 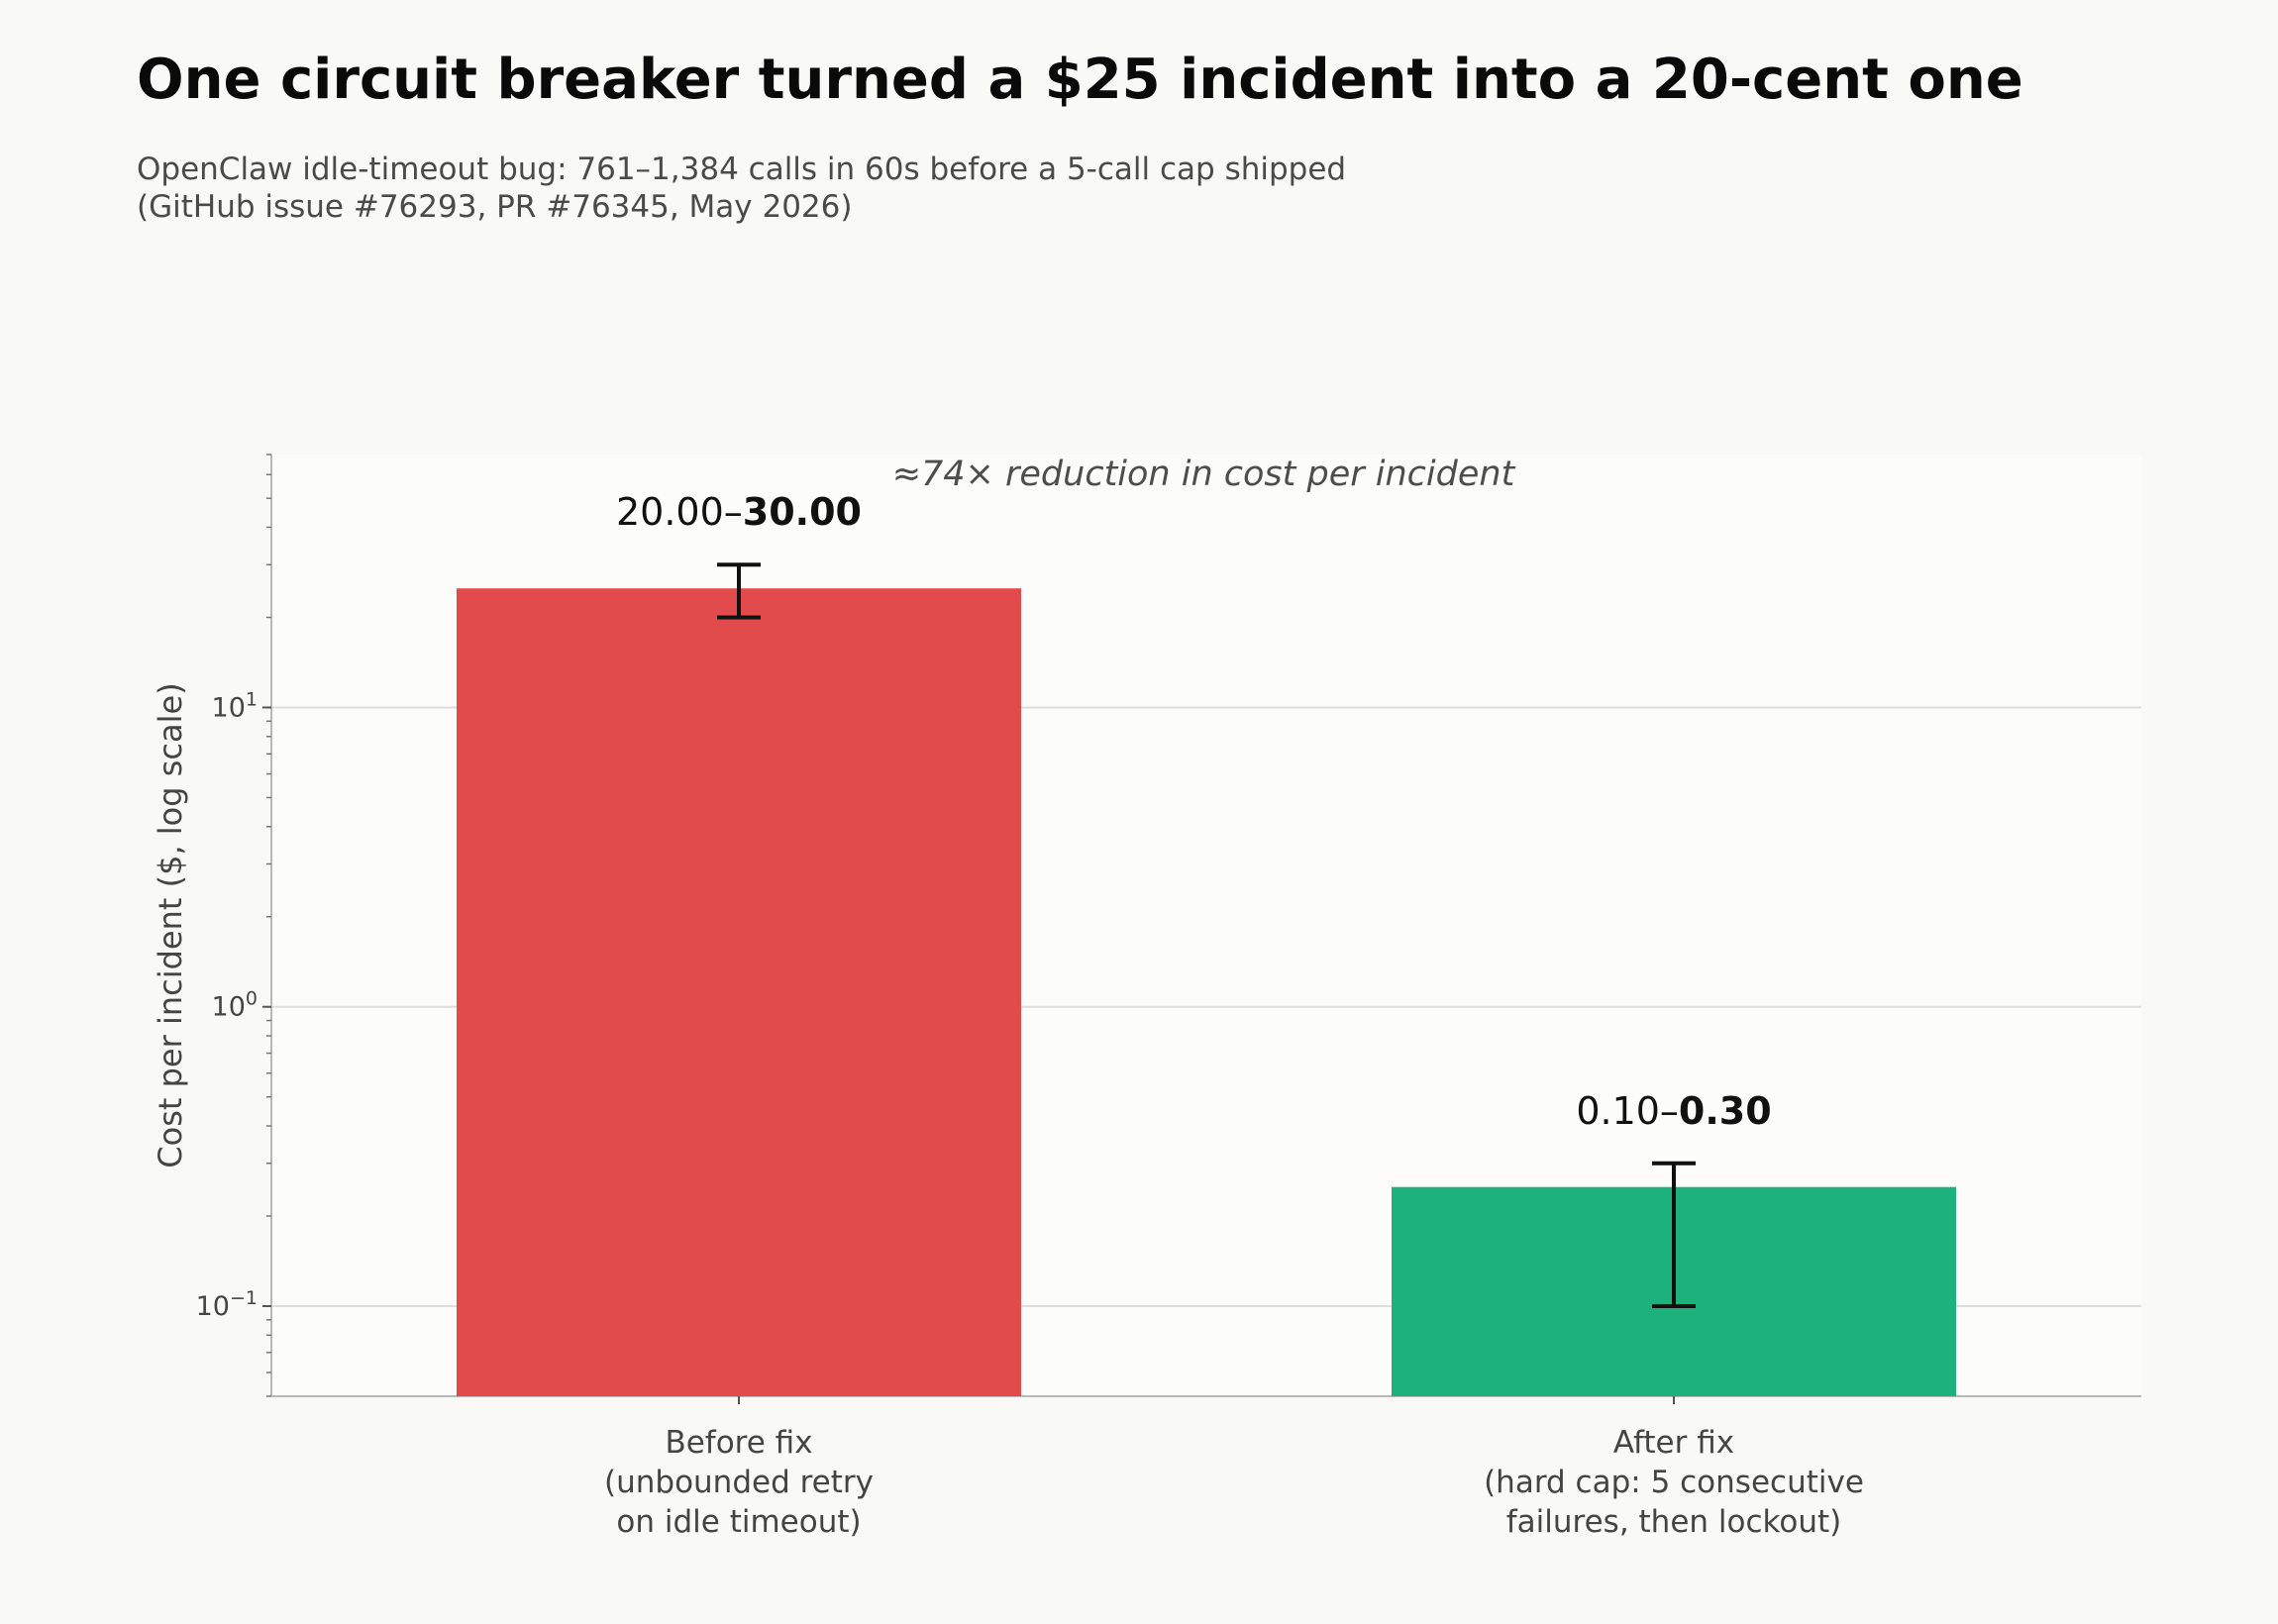 What do you see at coordinates (738, 1443) in the screenshot?
I see `x-category-label: Before fix` at bounding box center [738, 1443].